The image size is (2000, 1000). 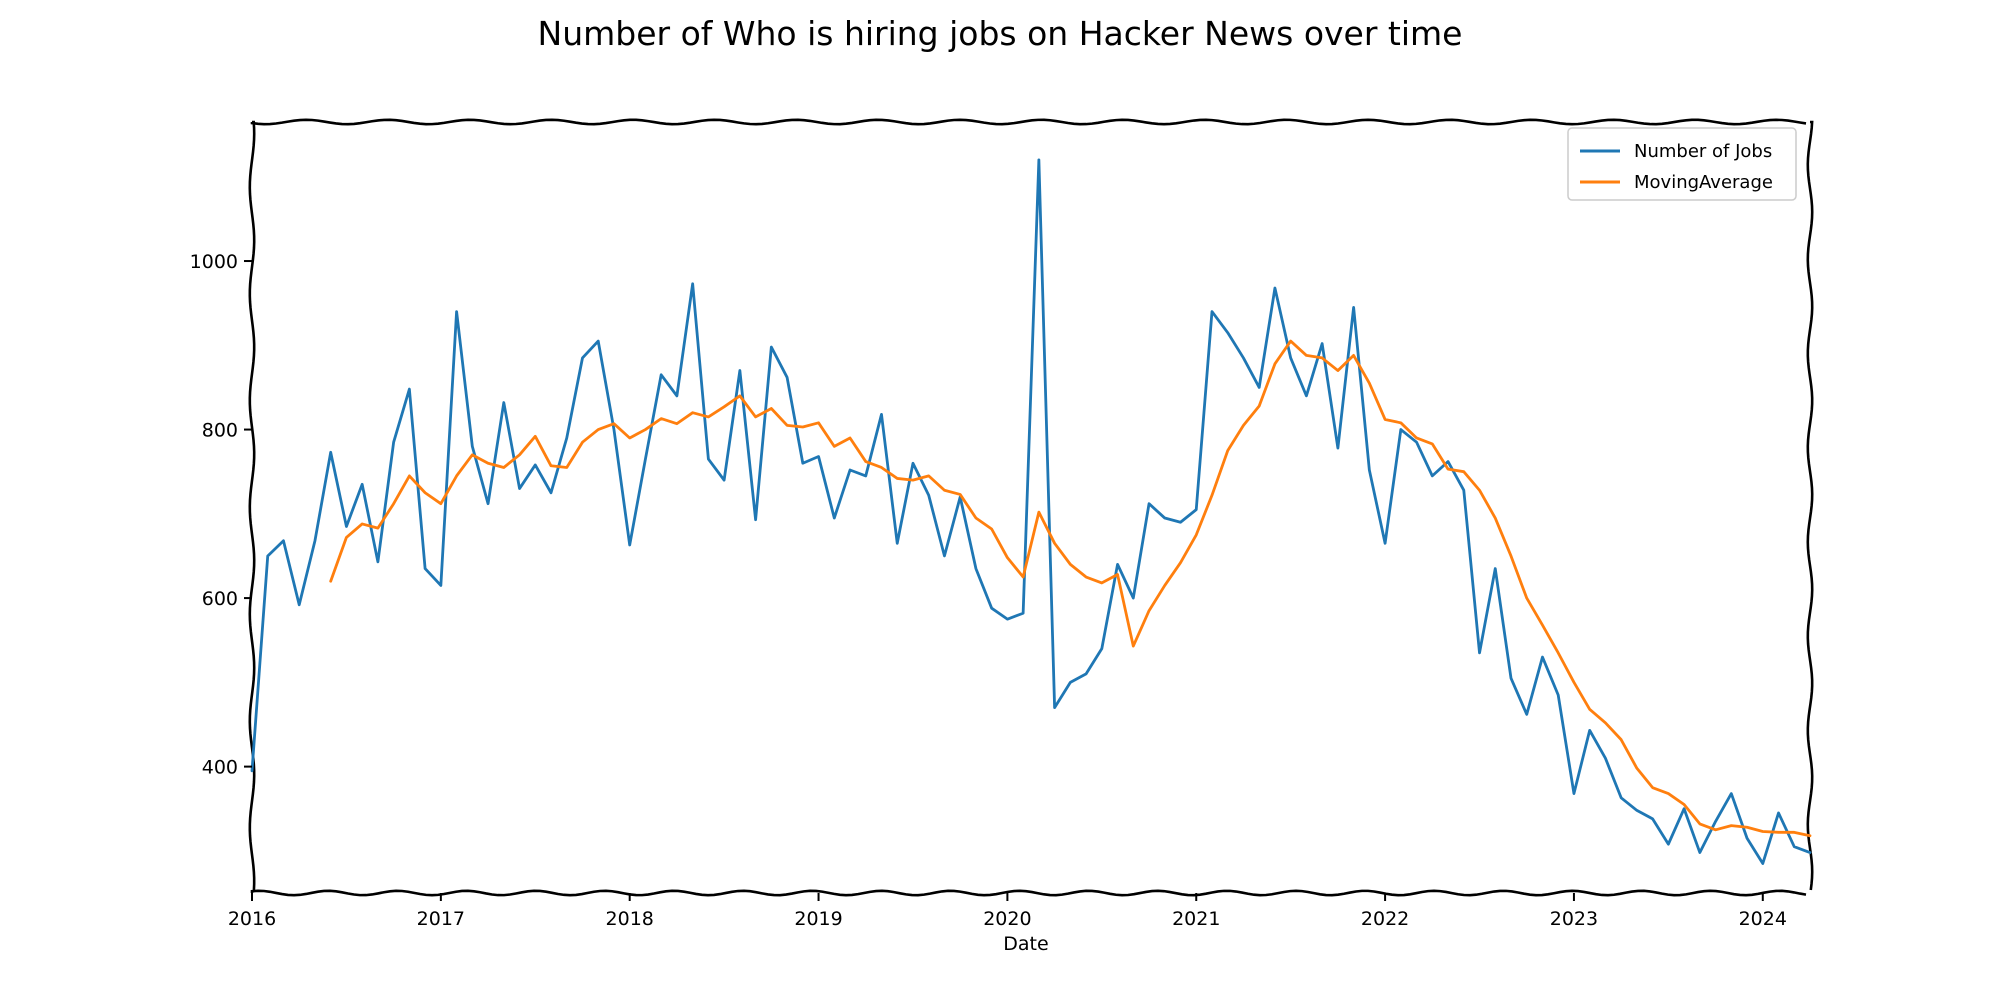 What do you see at coordinates (1385, 919) in the screenshot?
I see `x-tick-label: 2022` at bounding box center [1385, 919].